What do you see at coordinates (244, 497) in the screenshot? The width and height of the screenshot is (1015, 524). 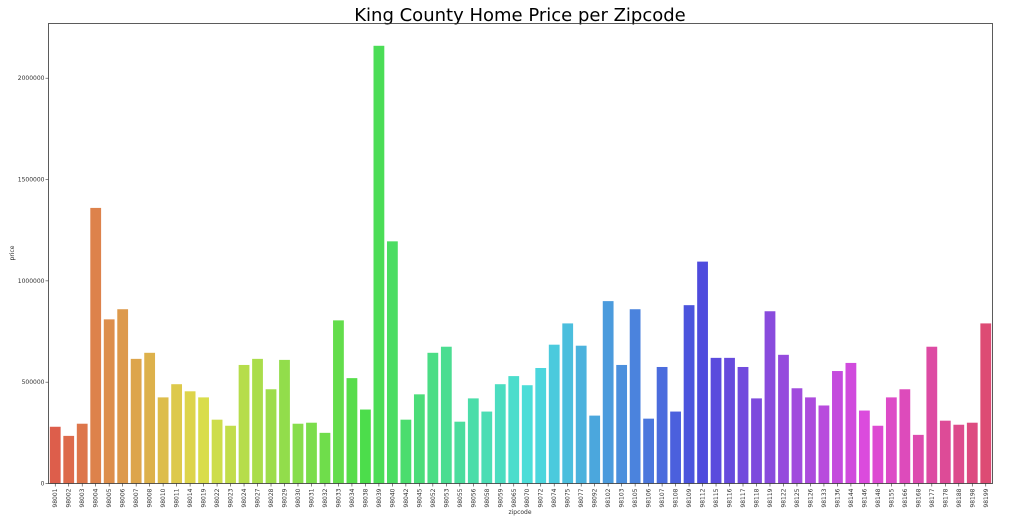 I see `x-tick-label: 98024` at bounding box center [244, 497].